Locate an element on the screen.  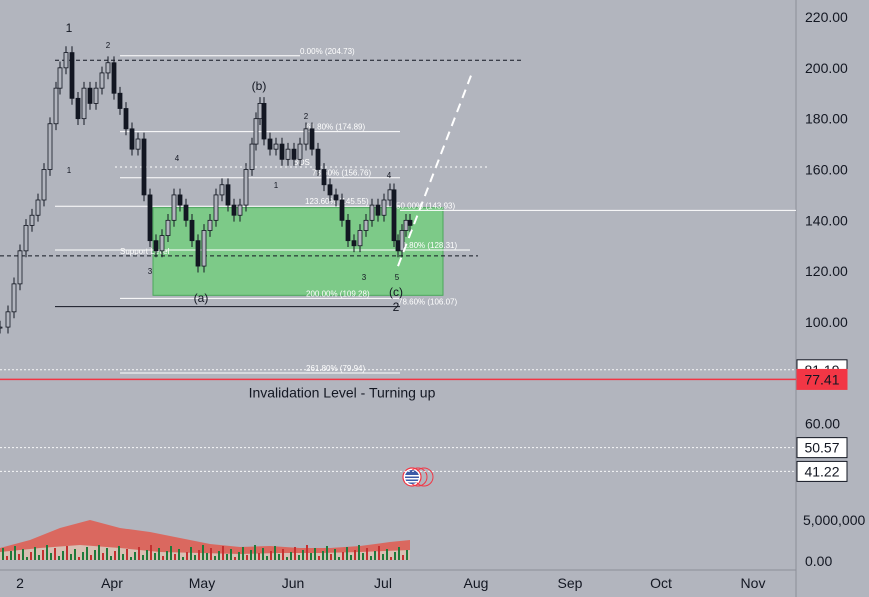
price-tick-label: 120.00 is located at coordinates (826, 271).